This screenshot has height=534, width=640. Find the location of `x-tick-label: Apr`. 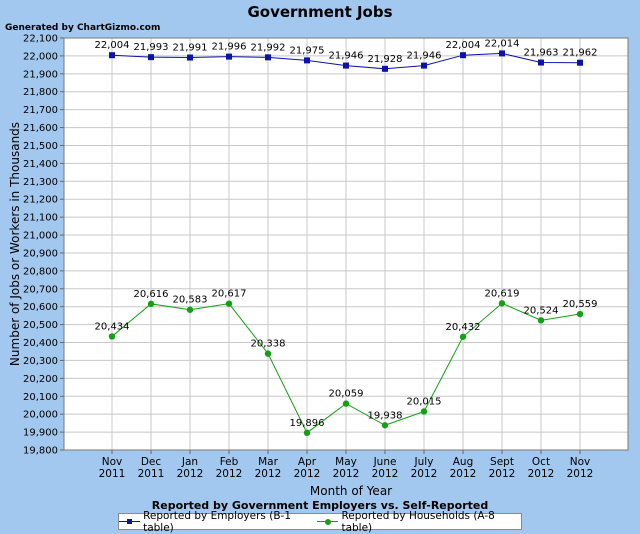

x-tick-label: Apr is located at coordinates (307, 462).